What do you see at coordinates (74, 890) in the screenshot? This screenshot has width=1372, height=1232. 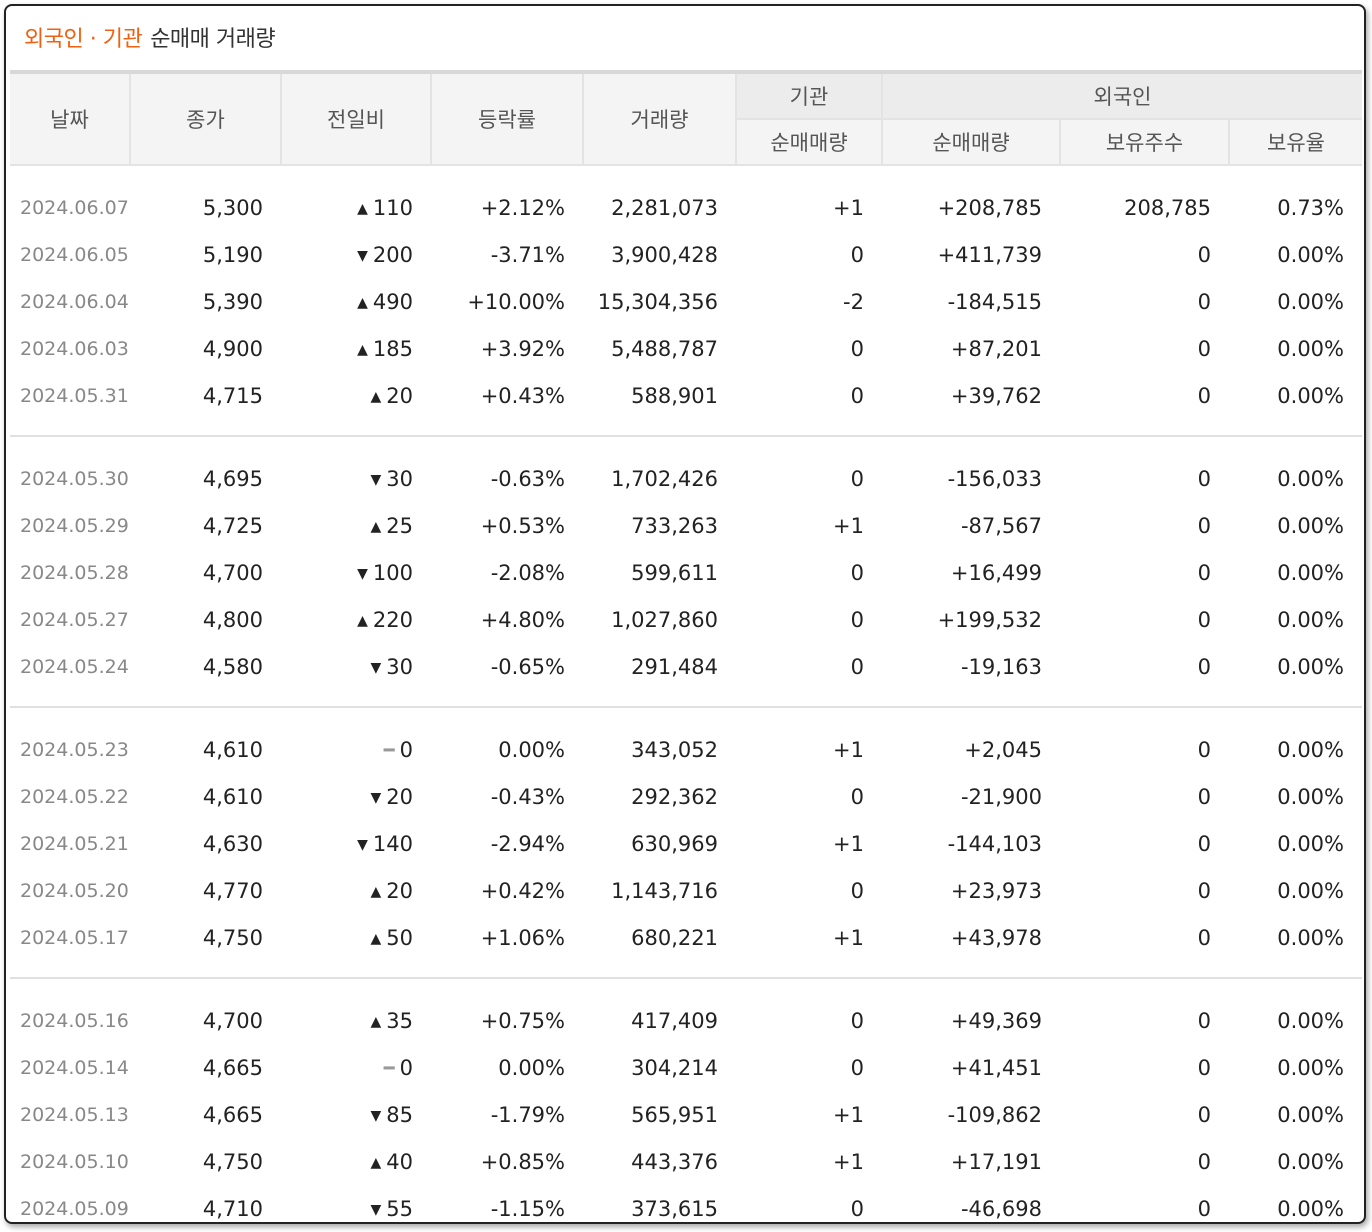 I see `cell-date: 2024.05.20` at bounding box center [74, 890].